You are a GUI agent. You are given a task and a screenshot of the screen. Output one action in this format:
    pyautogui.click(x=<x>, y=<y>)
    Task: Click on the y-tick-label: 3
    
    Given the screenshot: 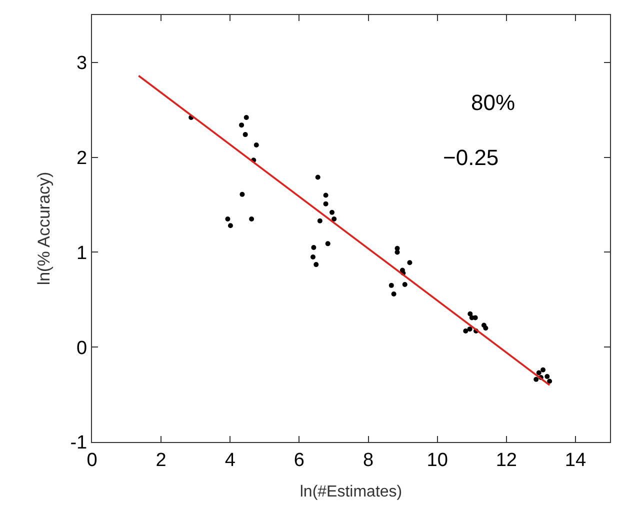 What is the action you would take?
    pyautogui.click(x=82, y=63)
    